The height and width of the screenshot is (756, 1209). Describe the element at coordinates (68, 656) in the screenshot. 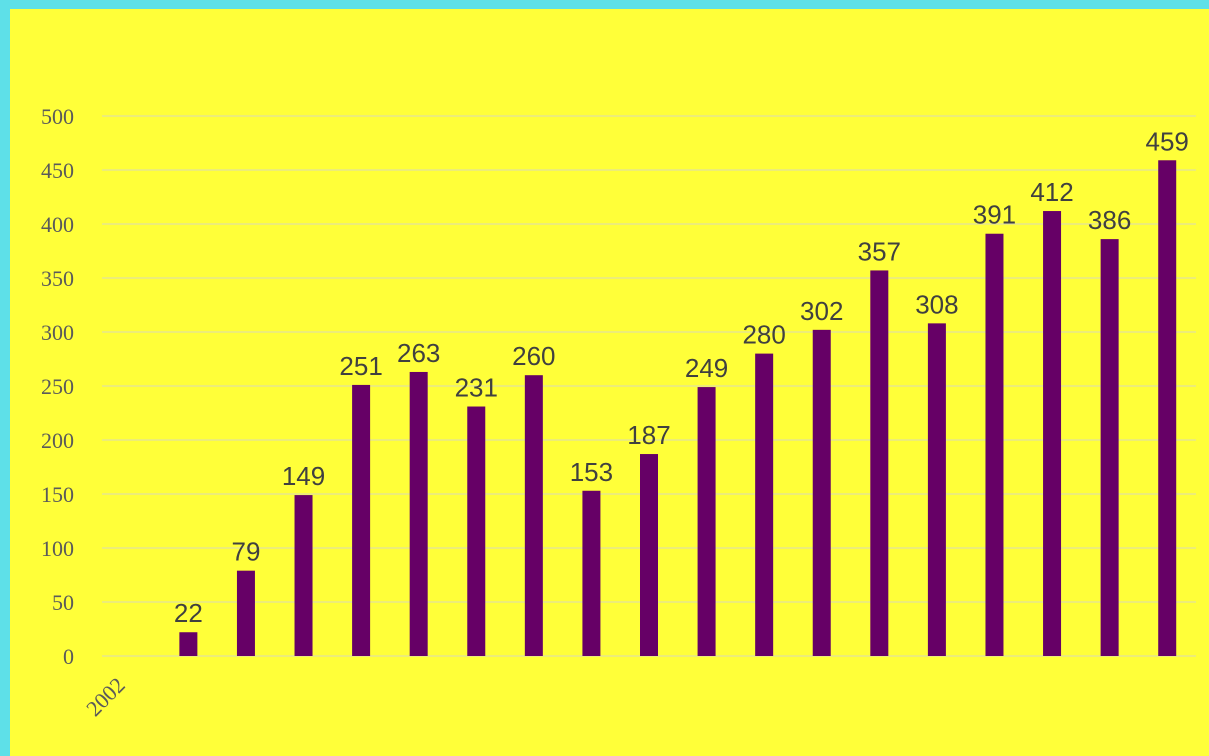

I see `y-tick-label: 0` at that location.